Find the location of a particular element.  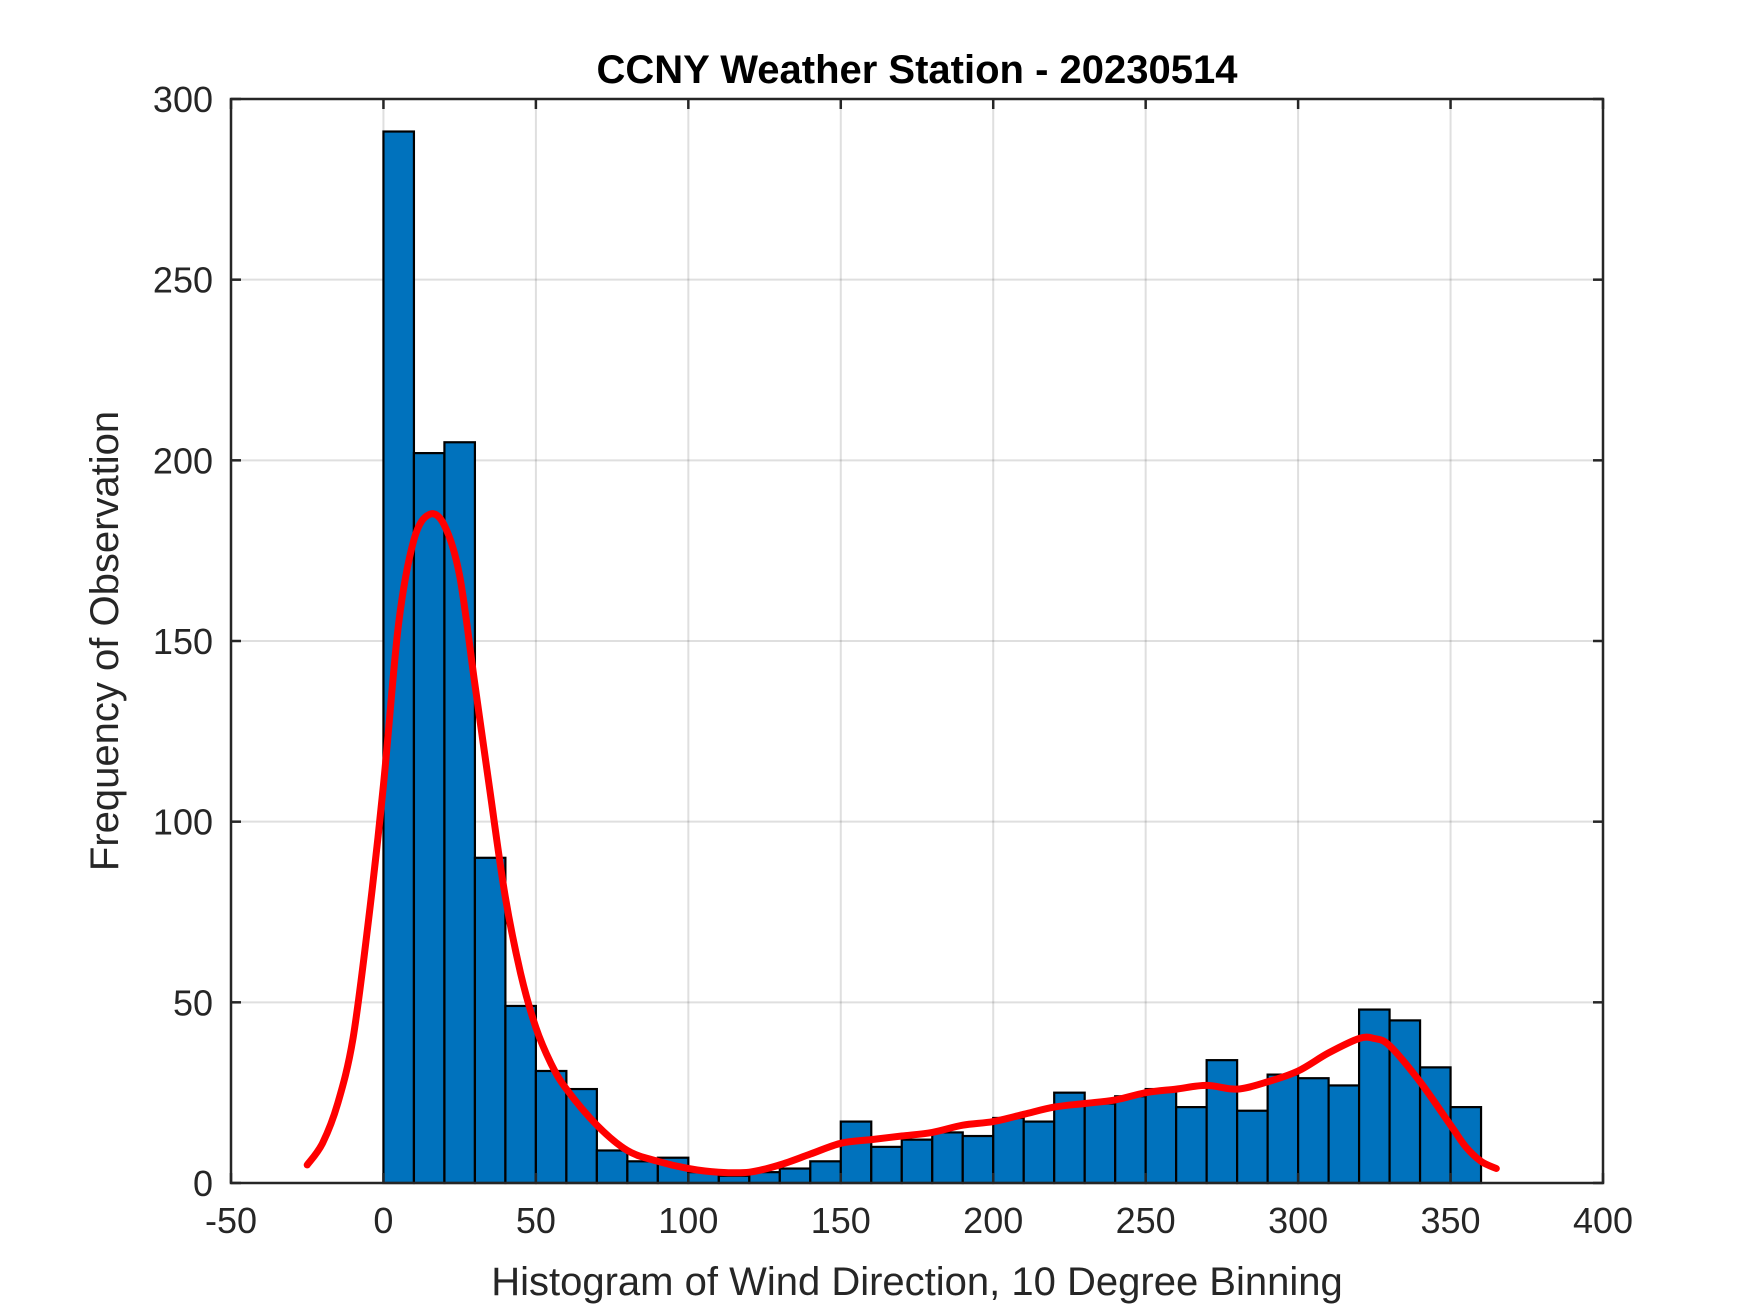

x-tick-label: 350 is located at coordinates (1451, 1220).